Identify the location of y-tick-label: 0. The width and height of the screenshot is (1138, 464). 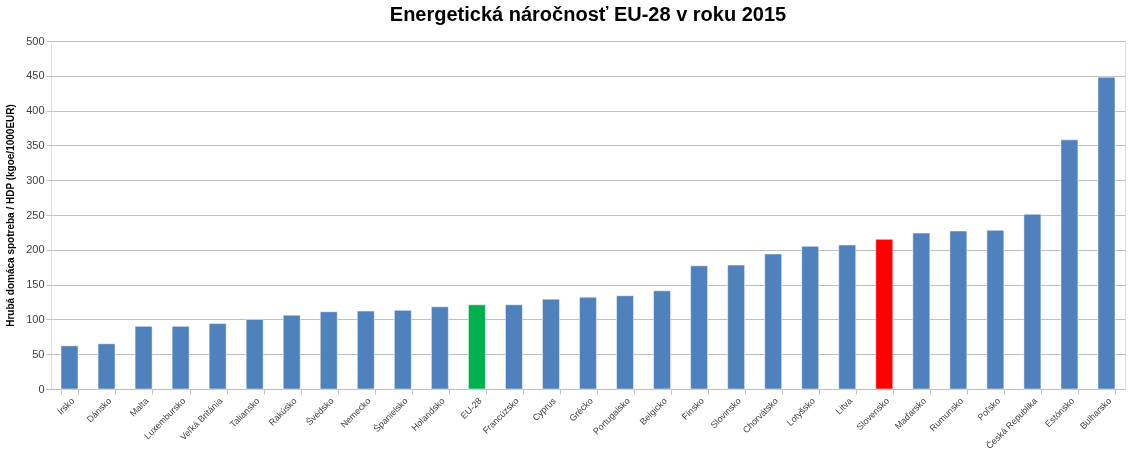
(41, 388).